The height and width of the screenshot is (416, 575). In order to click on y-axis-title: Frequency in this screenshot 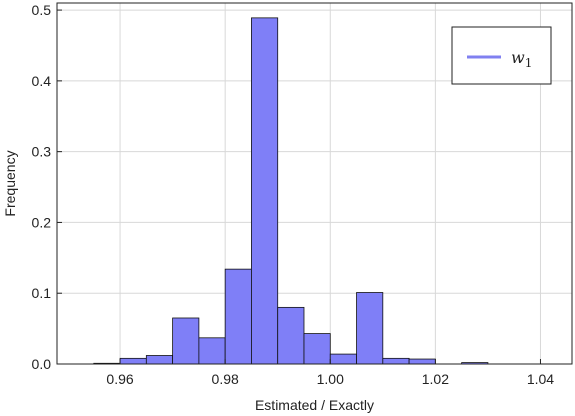, I will do `click(10, 183)`.